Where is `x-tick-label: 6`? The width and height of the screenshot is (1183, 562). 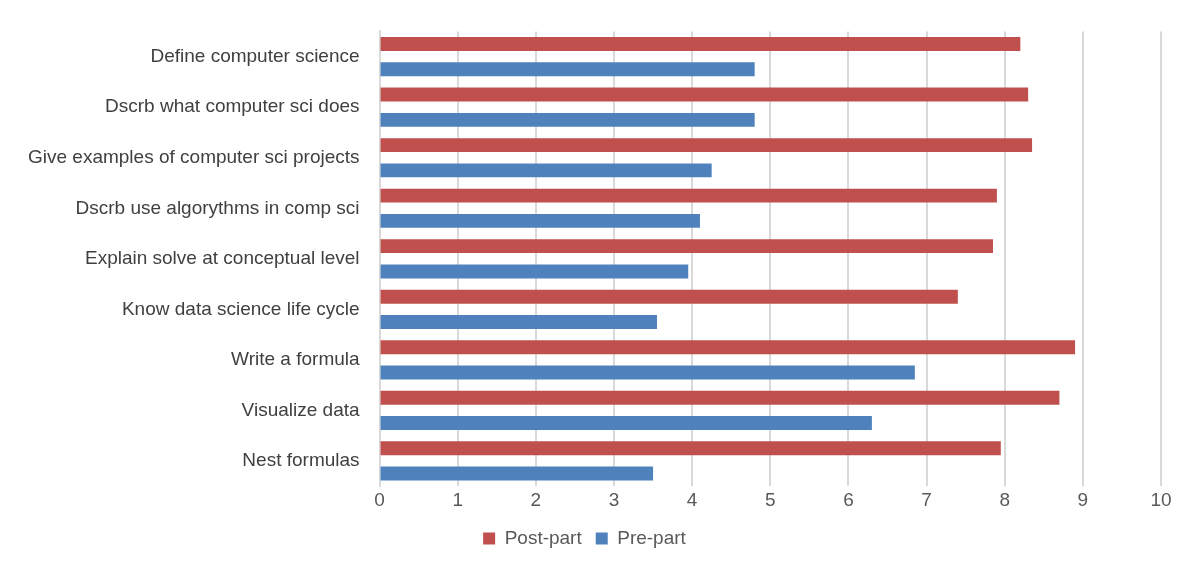 x-tick-label: 6 is located at coordinates (848, 499).